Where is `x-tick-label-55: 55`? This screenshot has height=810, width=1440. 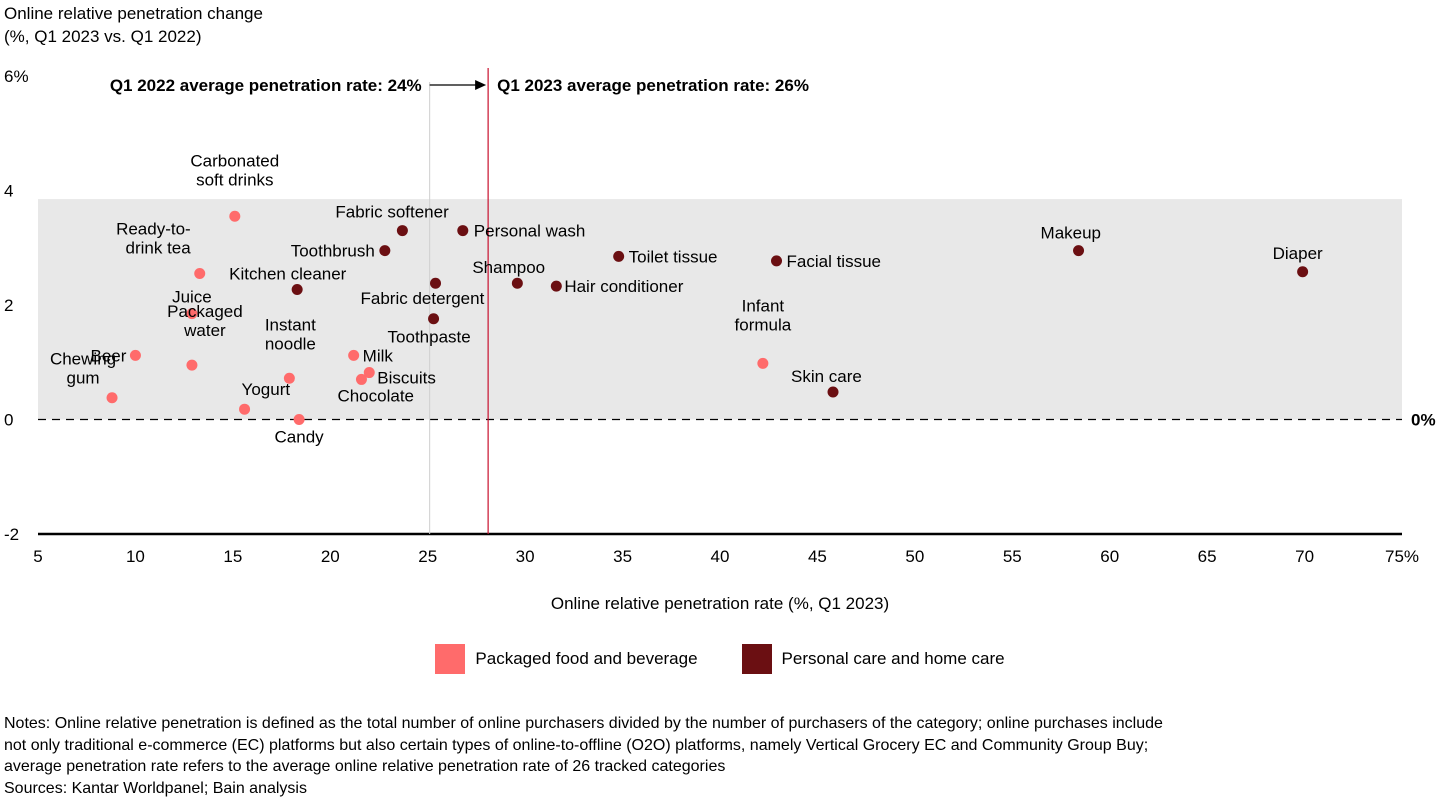
x-tick-label-55: 55 is located at coordinates (1012, 556).